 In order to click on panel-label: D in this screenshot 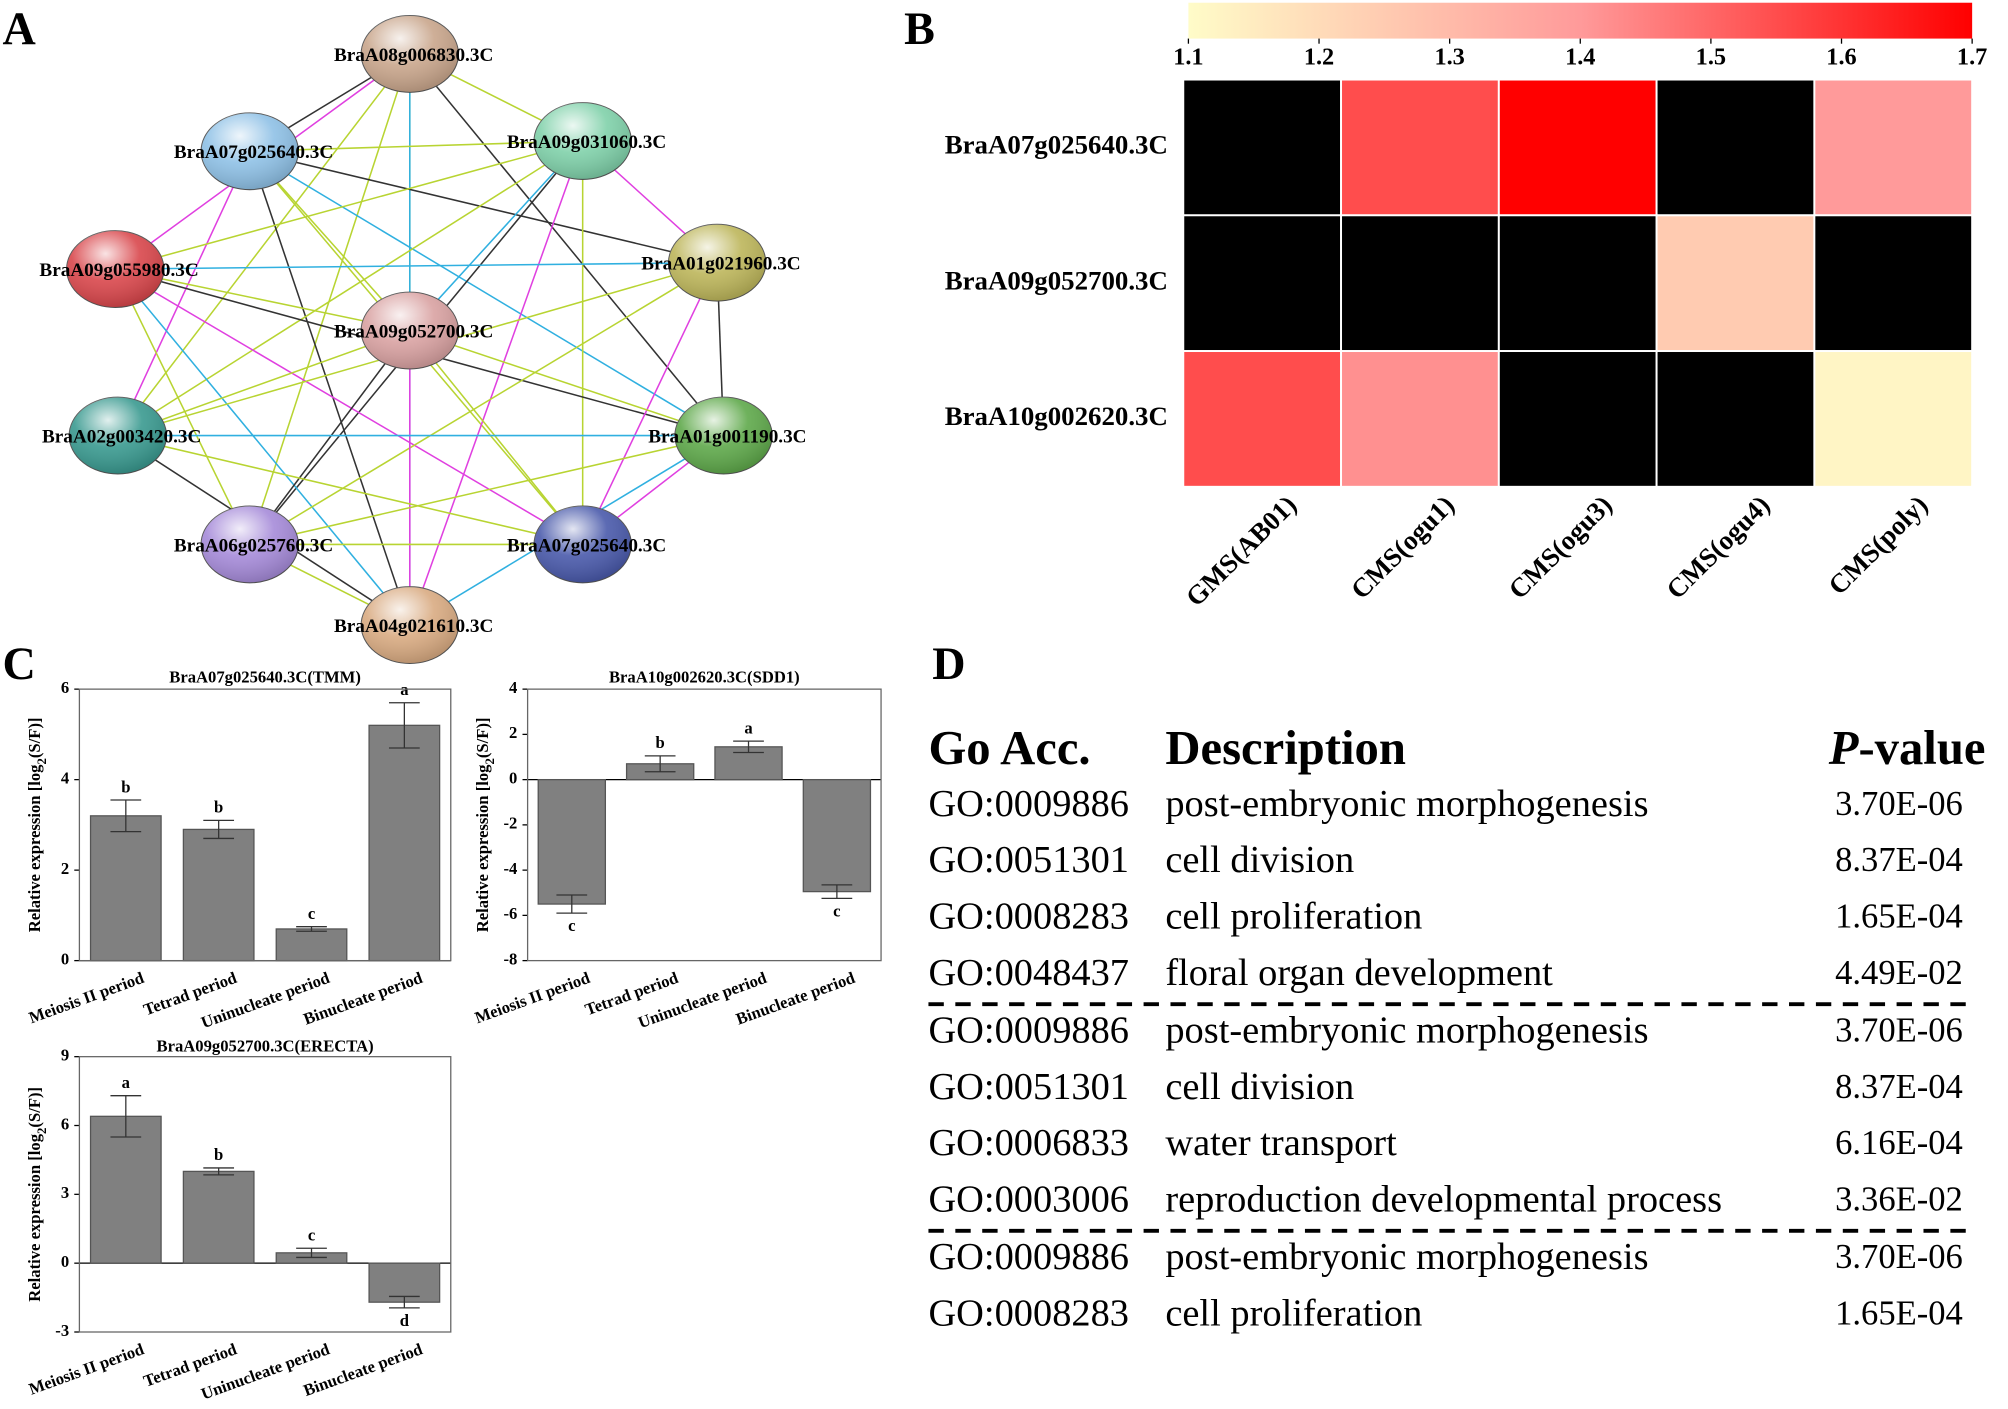, I will do `click(948, 663)`.